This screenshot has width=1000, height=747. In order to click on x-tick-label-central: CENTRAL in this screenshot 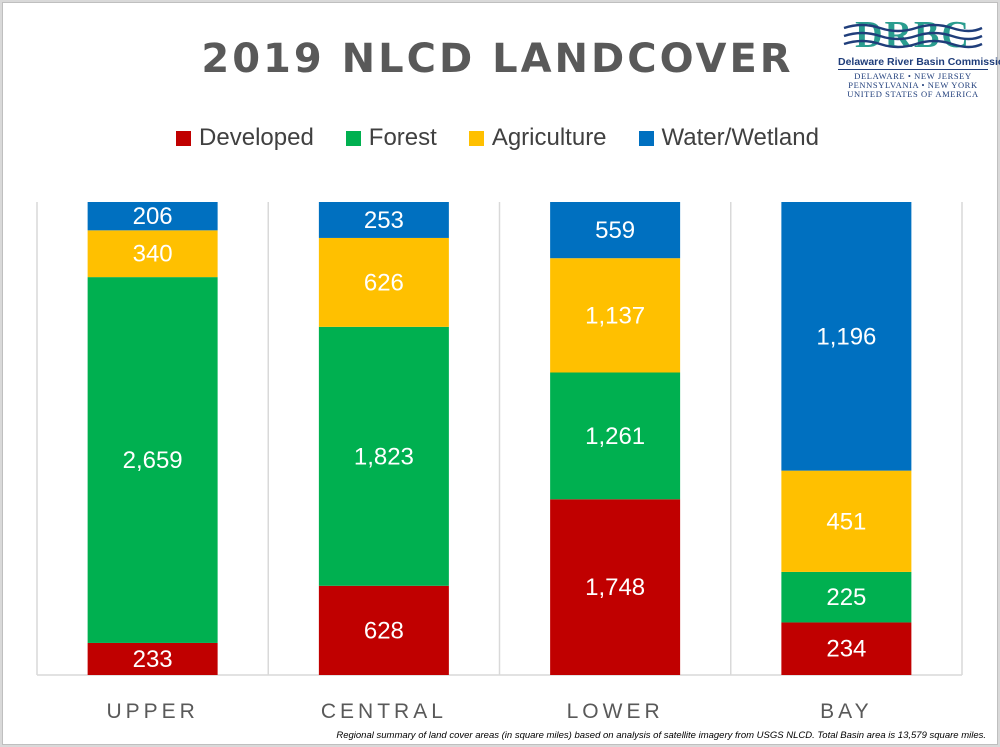, I will do `click(384, 711)`.